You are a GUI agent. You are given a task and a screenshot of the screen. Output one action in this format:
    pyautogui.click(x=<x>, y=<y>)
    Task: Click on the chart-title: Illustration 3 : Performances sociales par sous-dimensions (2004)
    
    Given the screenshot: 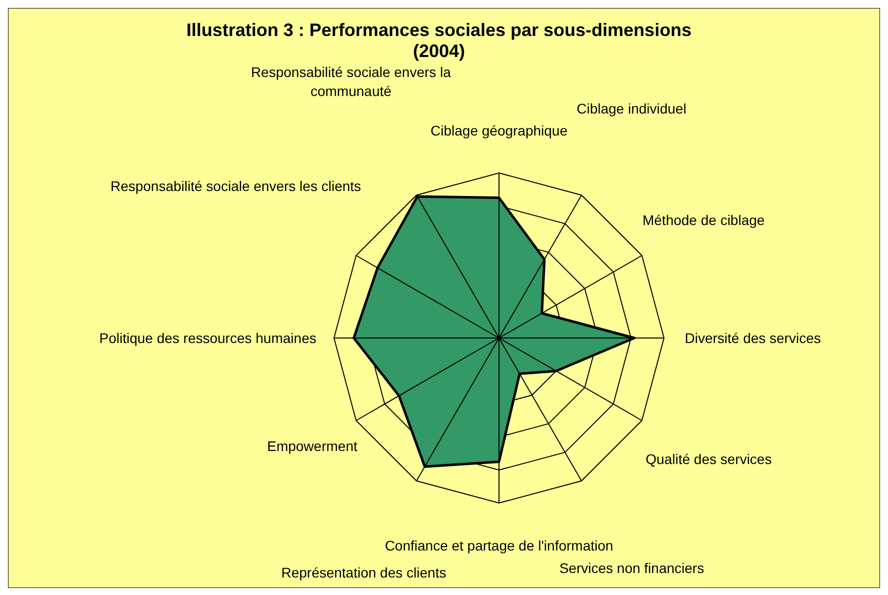 What is the action you would take?
    pyautogui.click(x=439, y=40)
    